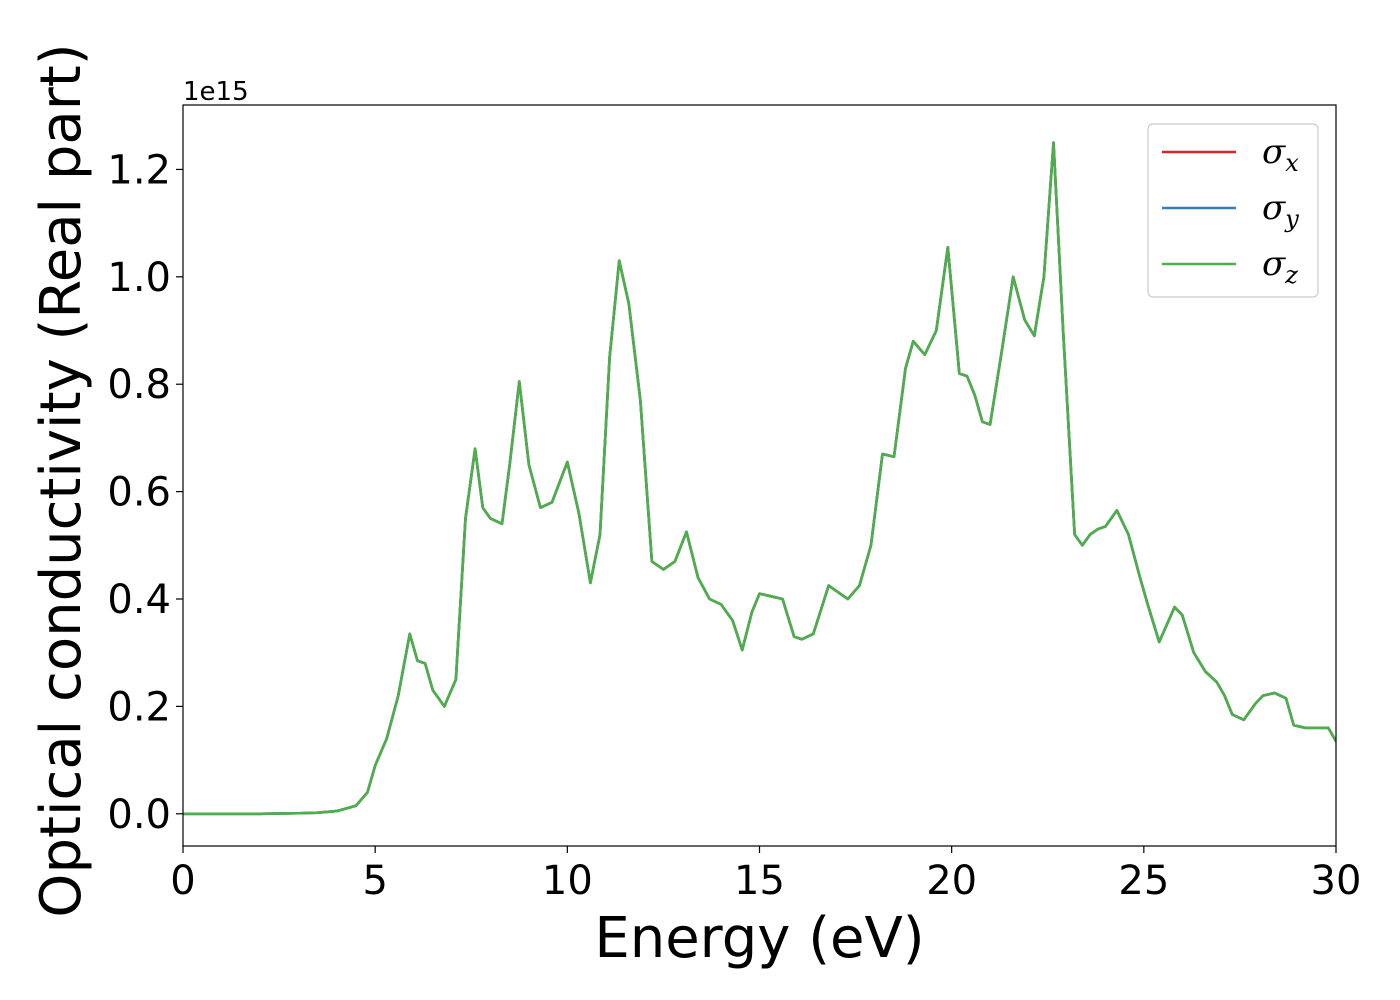 Image resolution: width=1400 pixels, height=1000 pixels. I want to click on x-tick-label: 10, so click(567, 881).